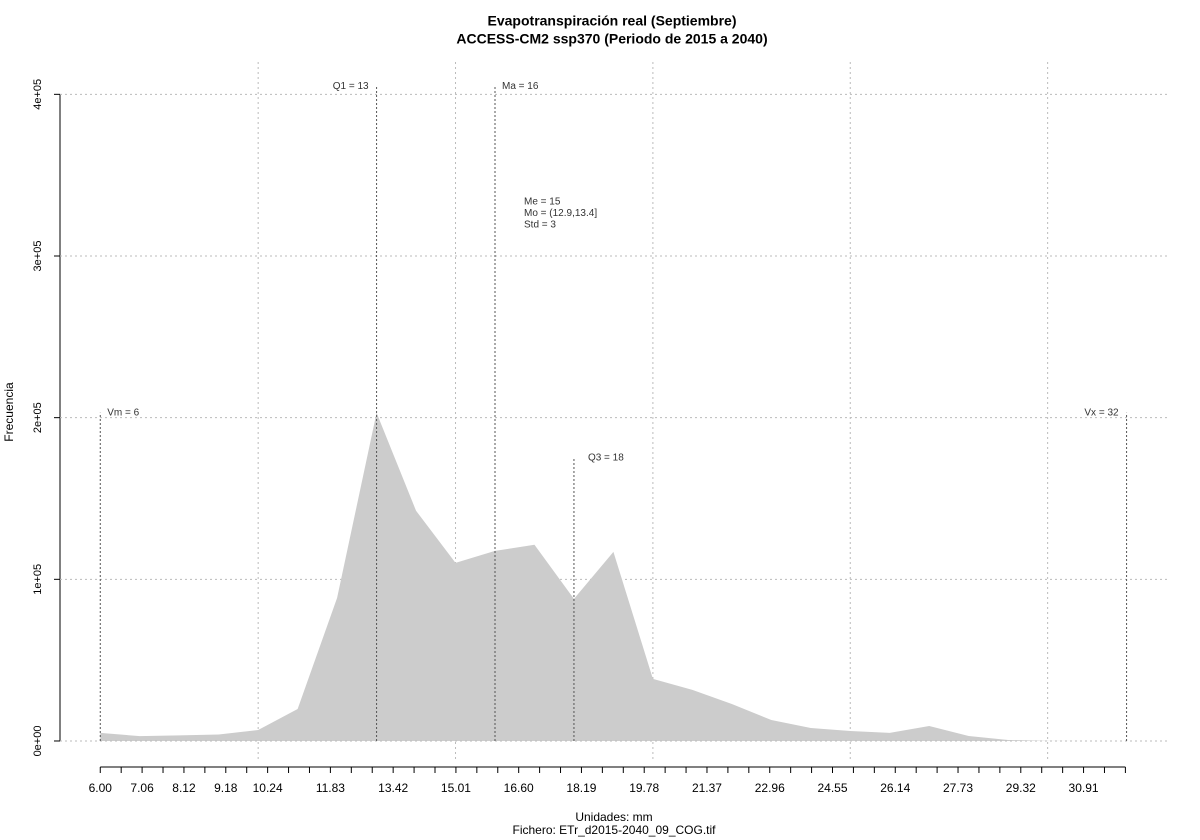 This screenshot has height=840, width=1200. I want to click on x-tick-label: 10.24, so click(268, 788).